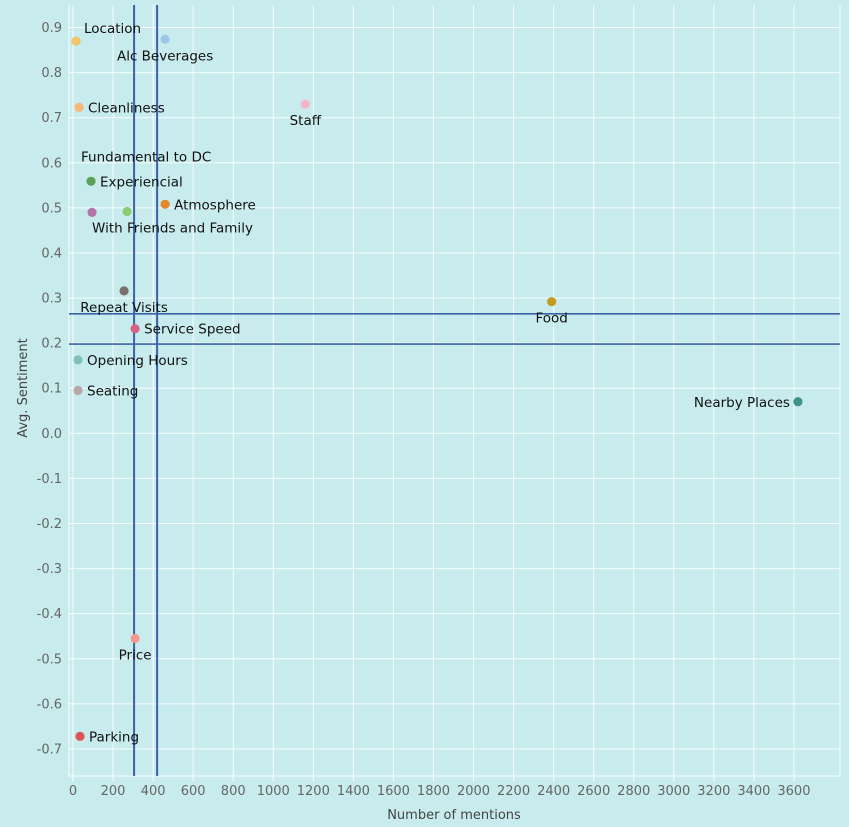 This screenshot has width=849, height=827. Describe the element at coordinates (73, 791) in the screenshot. I see `x-tick-label: 0` at that location.